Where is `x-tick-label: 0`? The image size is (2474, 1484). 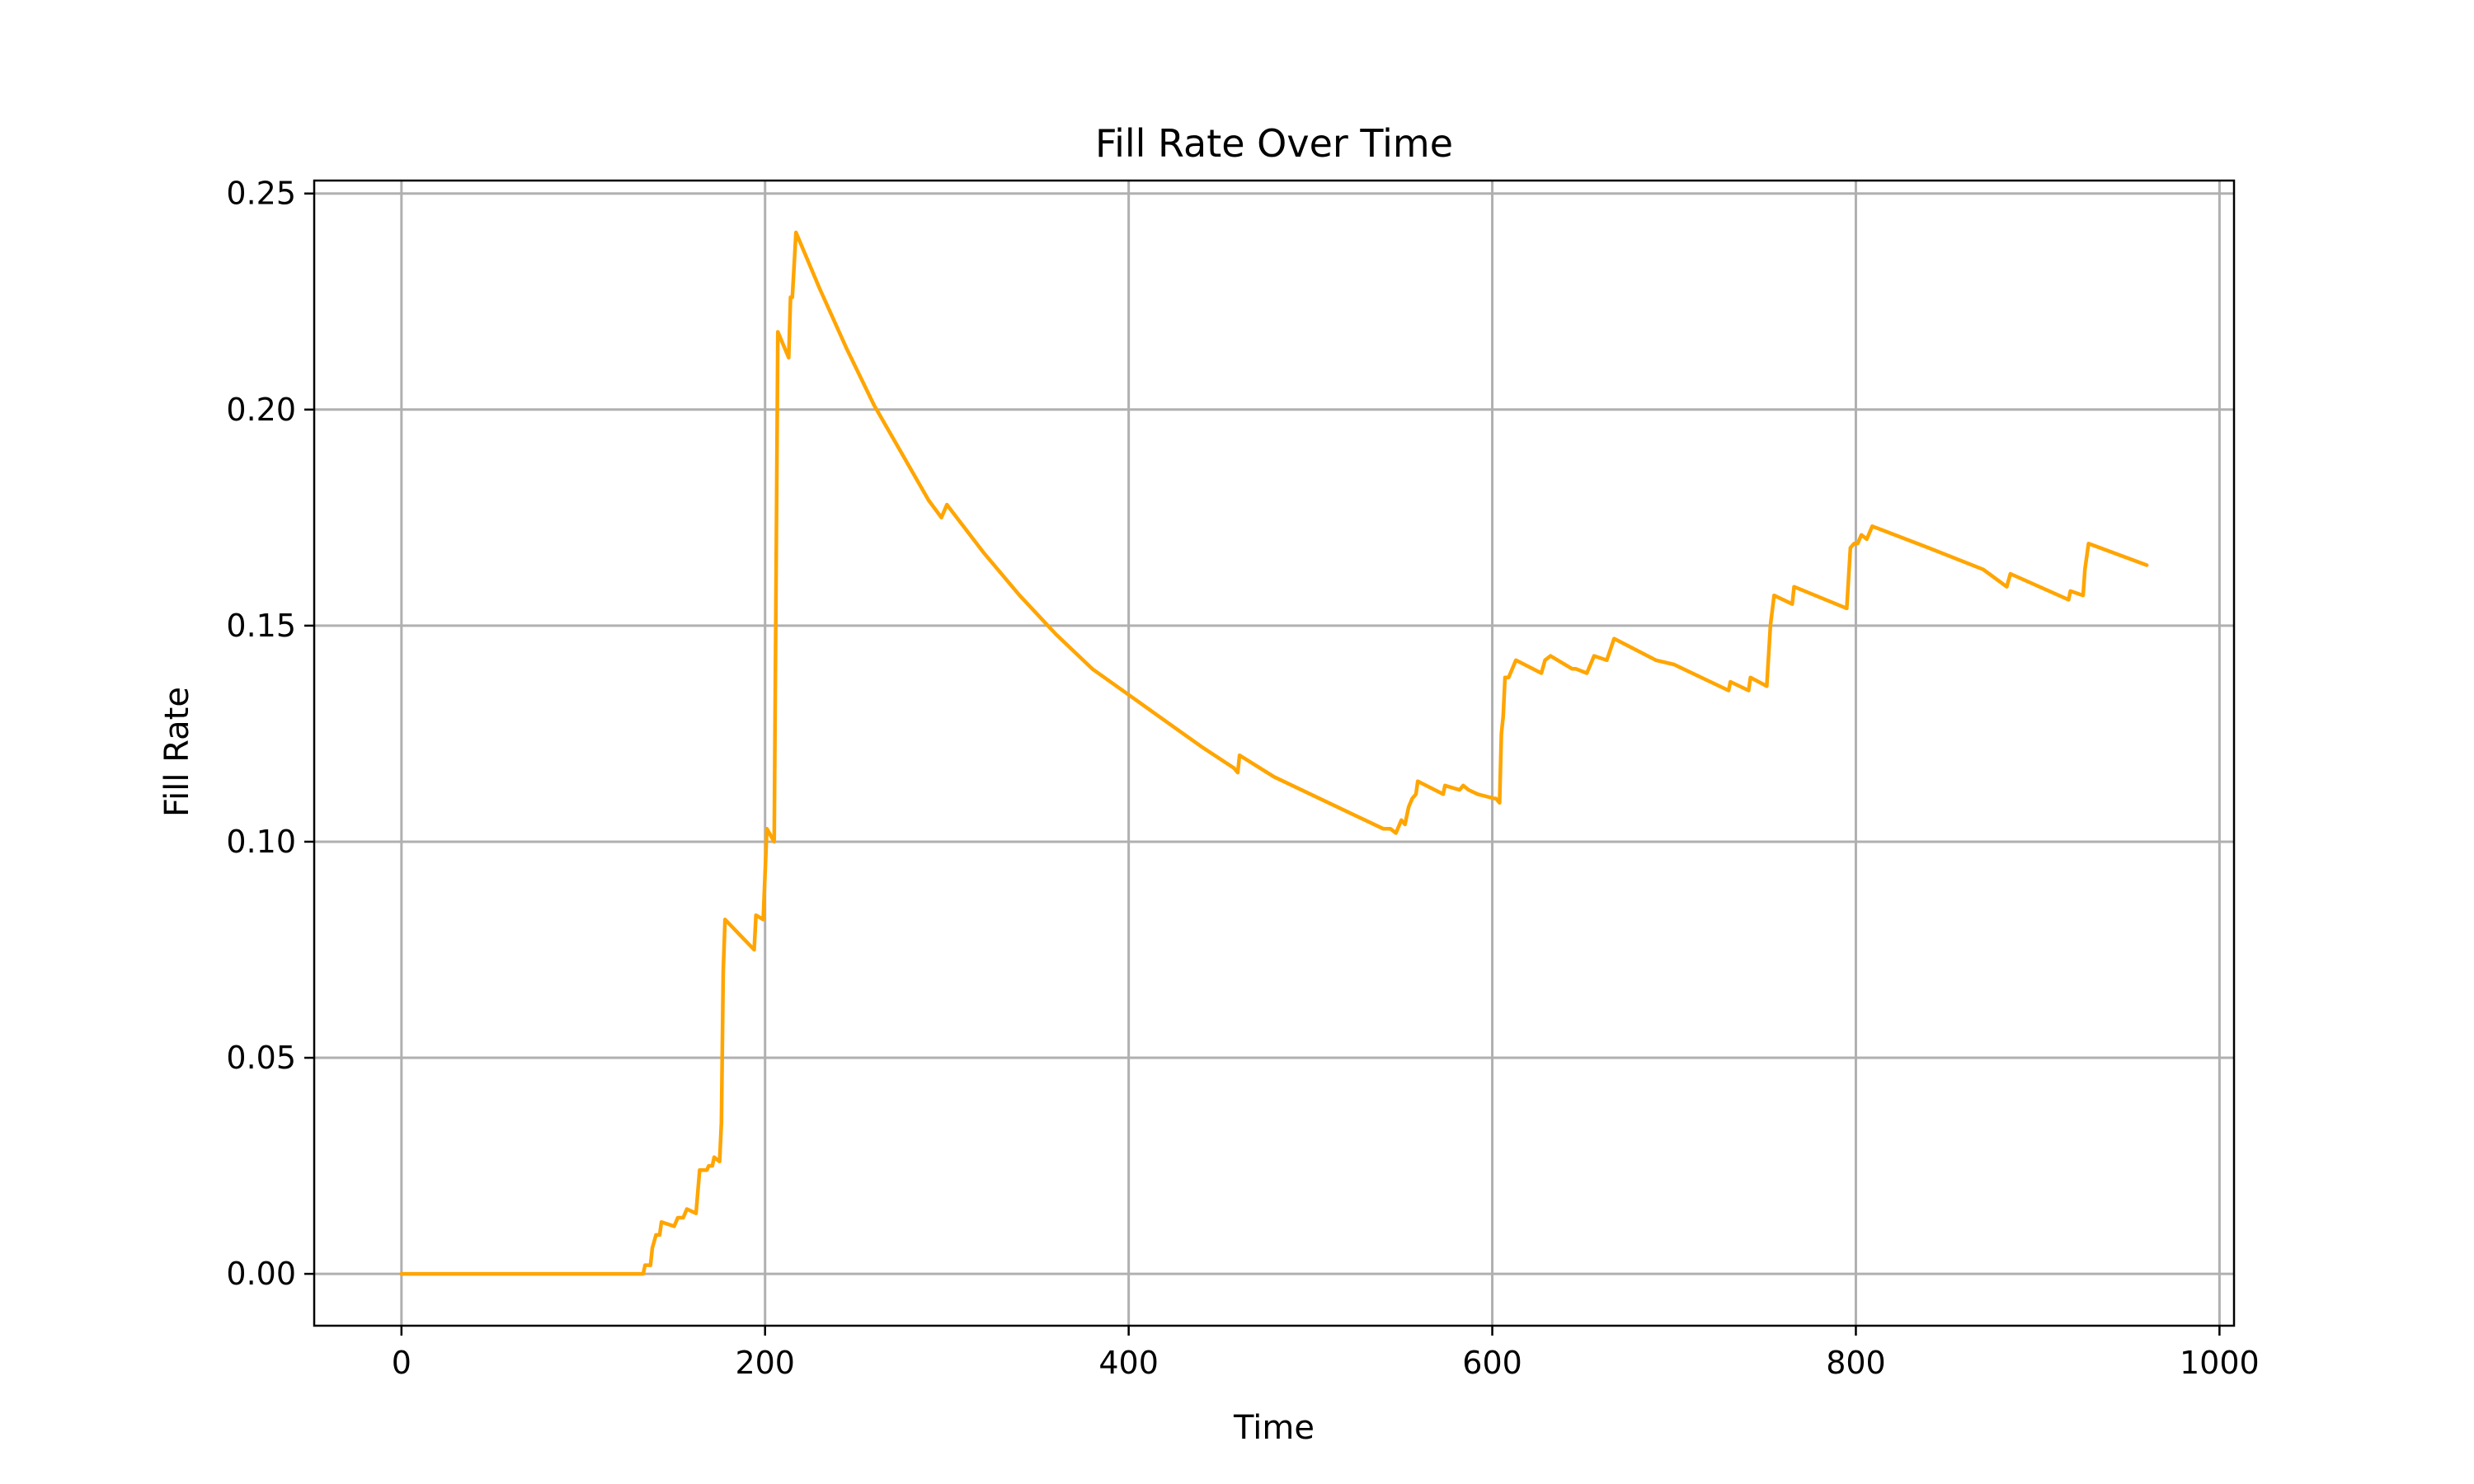 x-tick-label: 0 is located at coordinates (402, 1363).